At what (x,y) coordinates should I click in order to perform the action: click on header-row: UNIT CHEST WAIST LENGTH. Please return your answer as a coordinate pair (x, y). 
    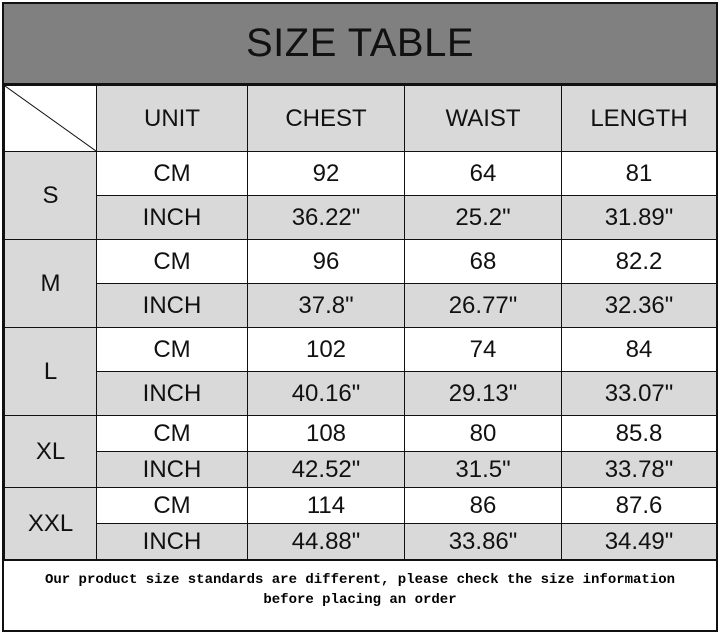
    Looking at the image, I should click on (360, 118).